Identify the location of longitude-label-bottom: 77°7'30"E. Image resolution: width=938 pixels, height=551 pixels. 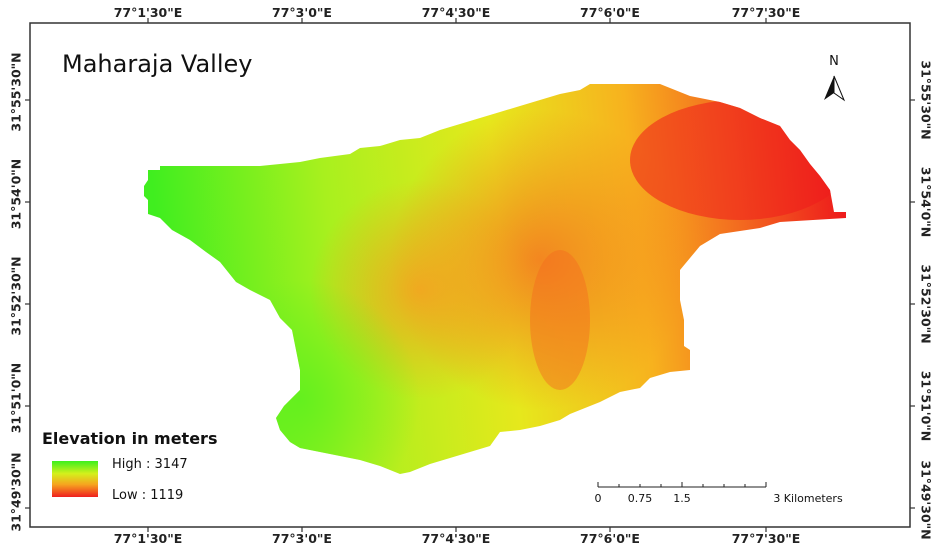
(766, 538).